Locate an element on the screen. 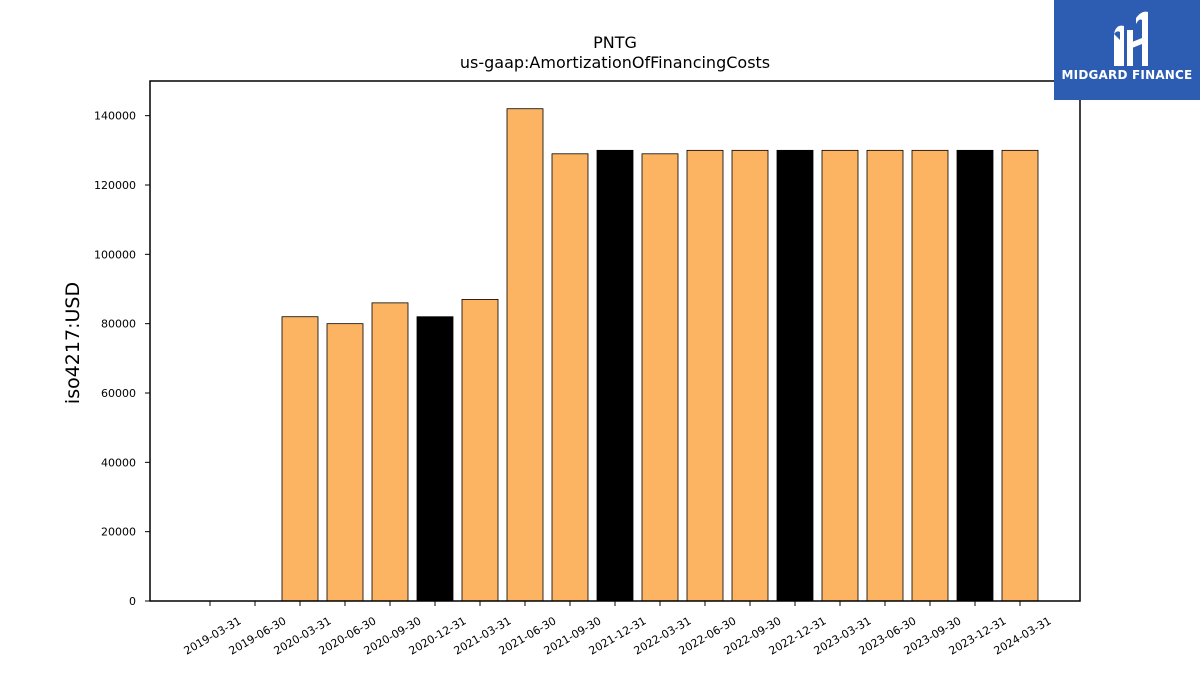 The image size is (1200, 675). y-tick-label: 120000 is located at coordinates (115, 185).